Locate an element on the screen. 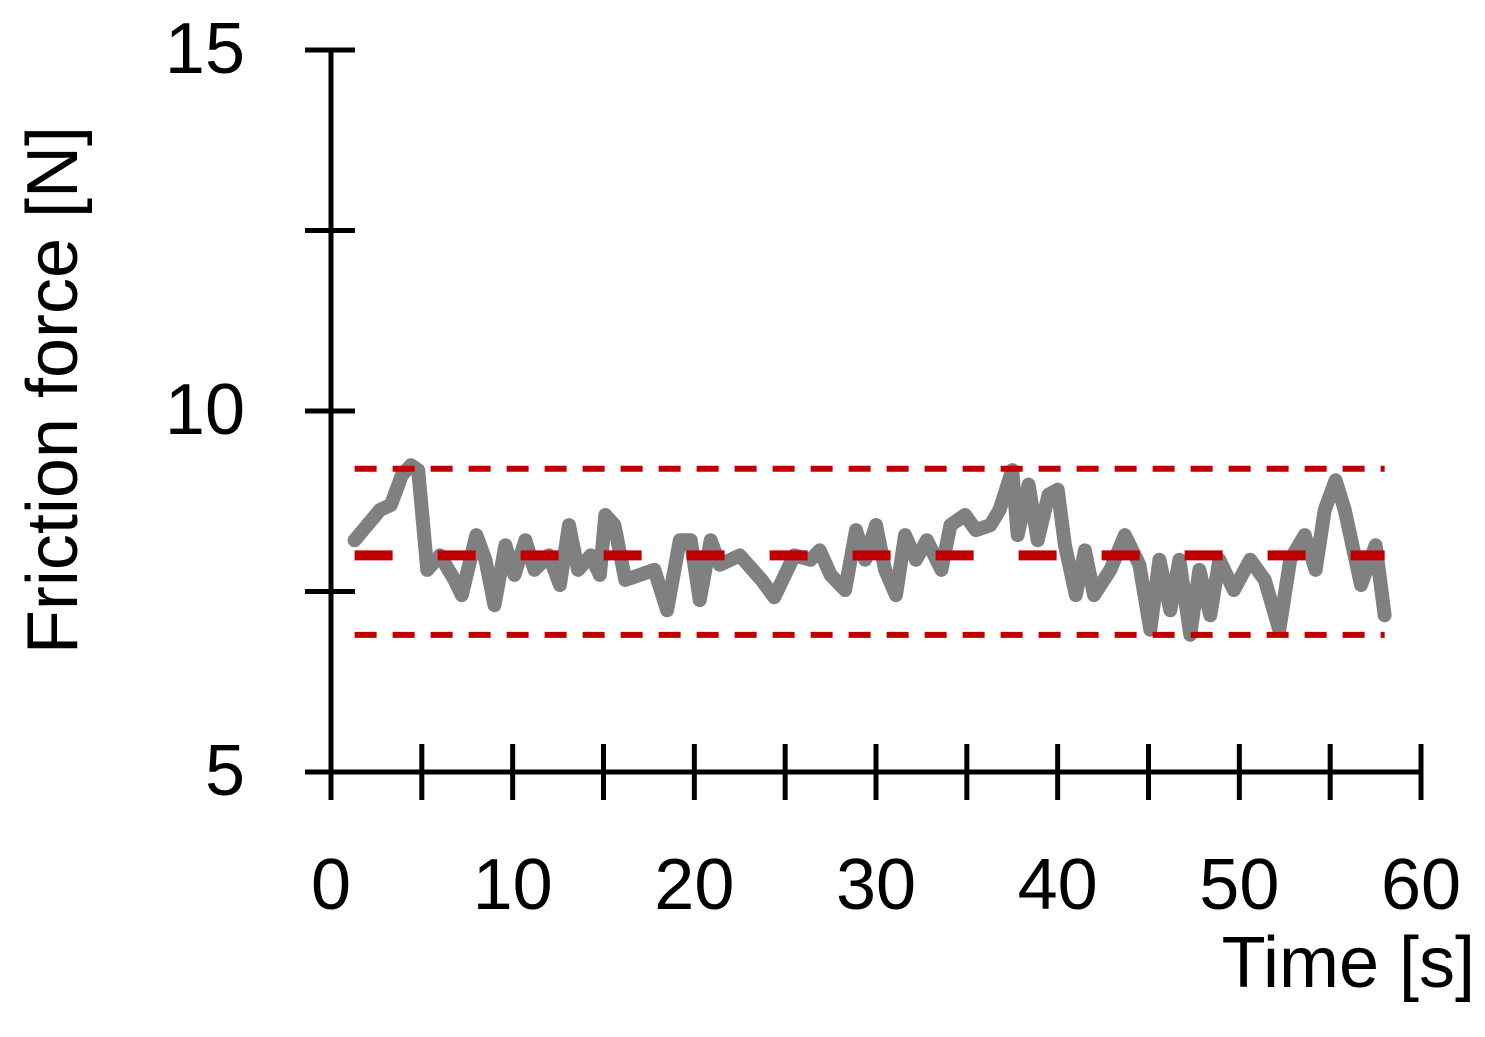 The image size is (1485, 1037). y-tick-label: 10 is located at coordinates (205, 410).